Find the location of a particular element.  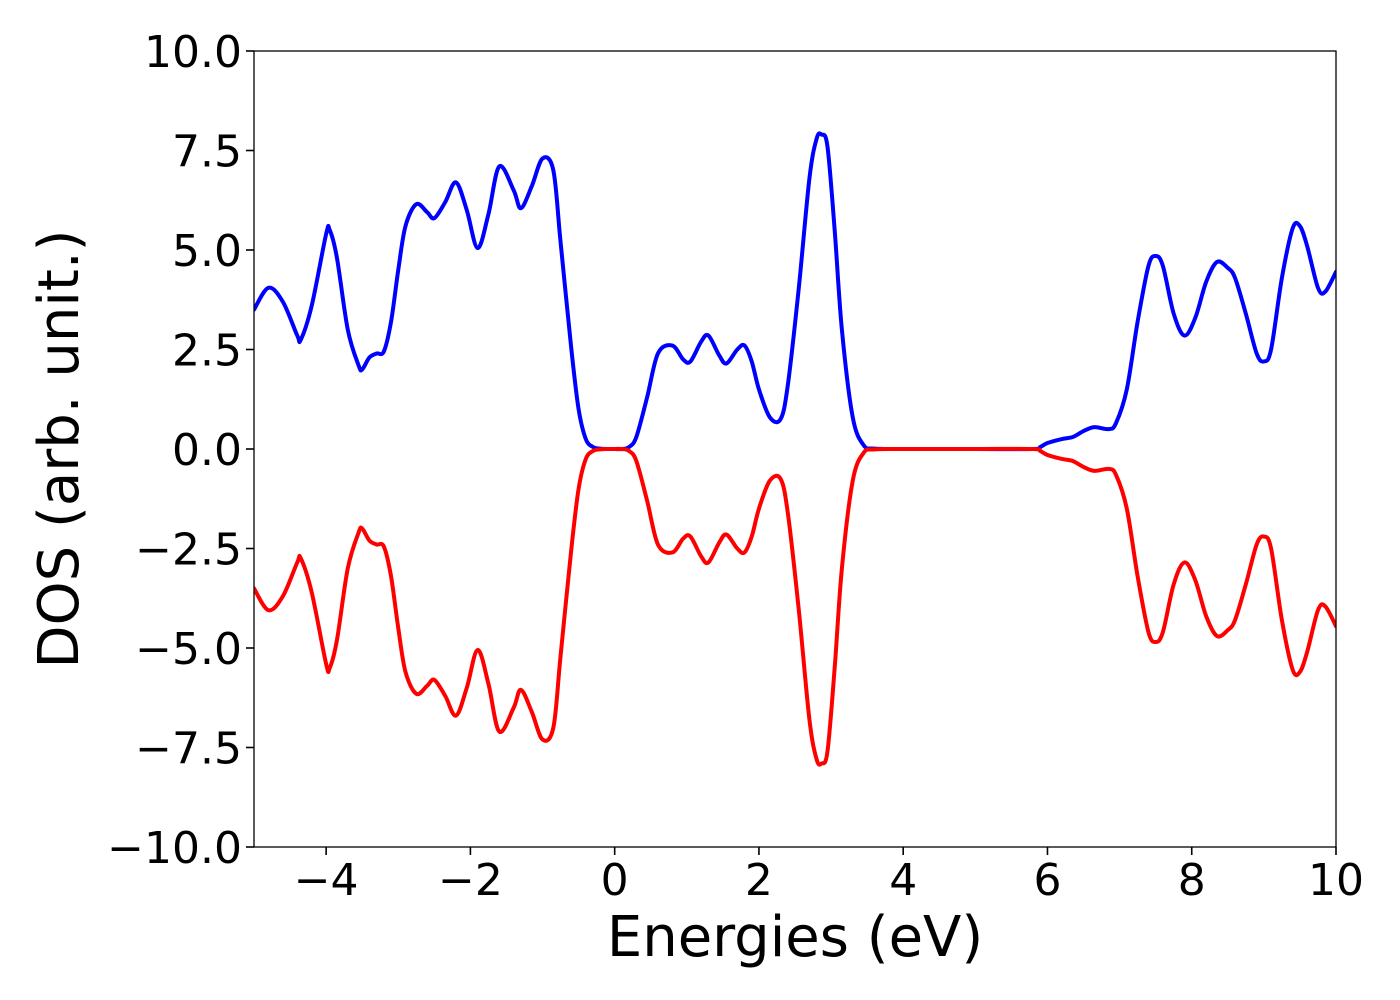

y-tick-label: 2.5 is located at coordinates (207, 351).